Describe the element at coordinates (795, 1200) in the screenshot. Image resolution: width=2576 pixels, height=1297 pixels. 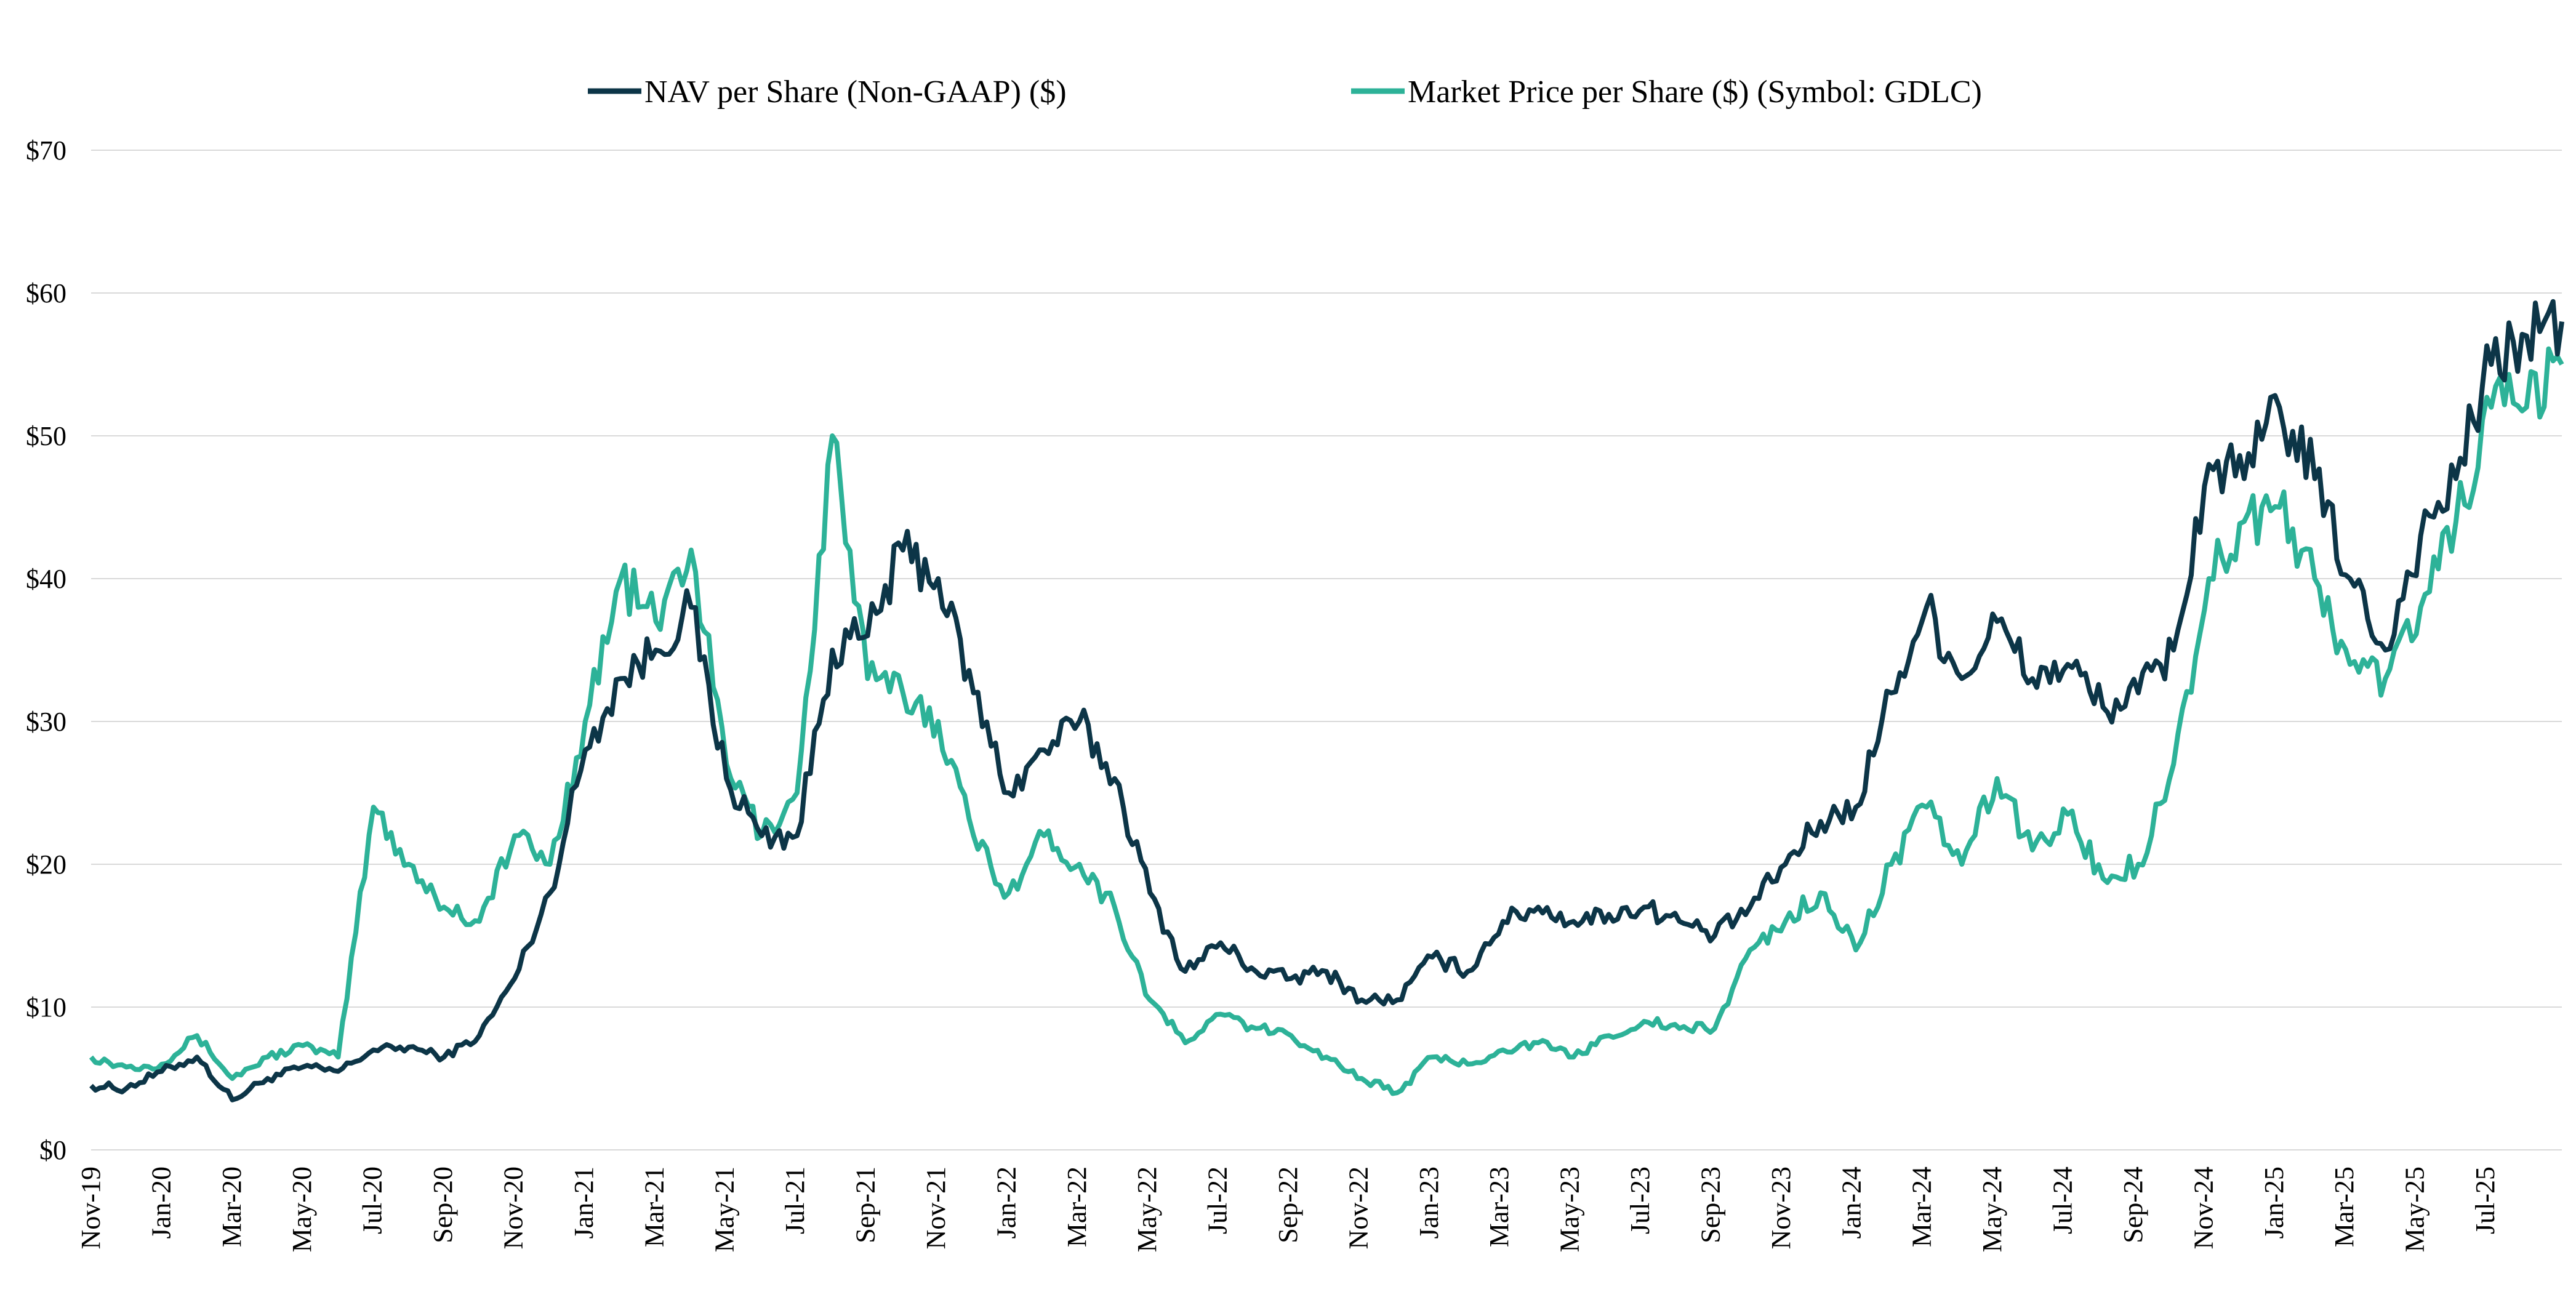
I see `x-tick-label: Jul-21` at that location.